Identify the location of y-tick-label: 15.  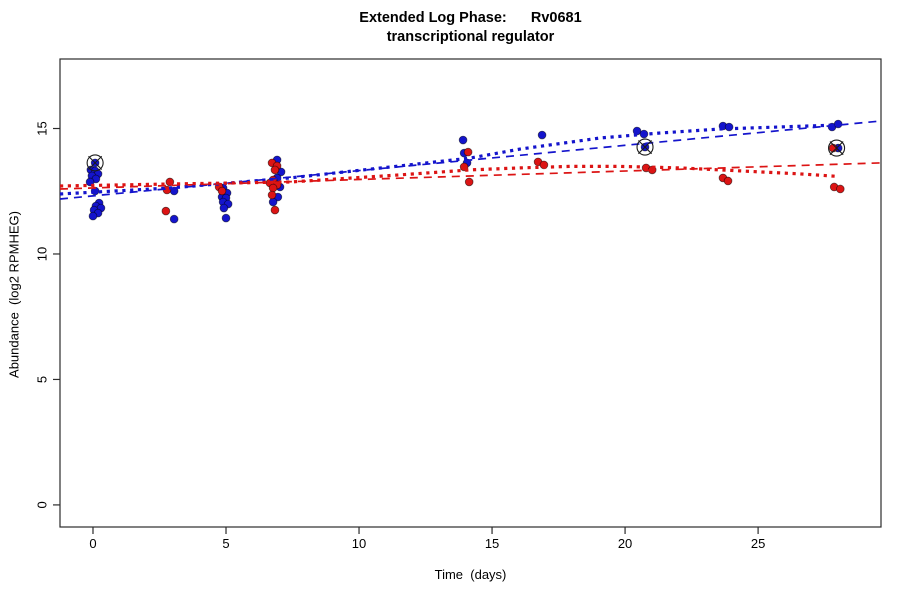
(42, 128).